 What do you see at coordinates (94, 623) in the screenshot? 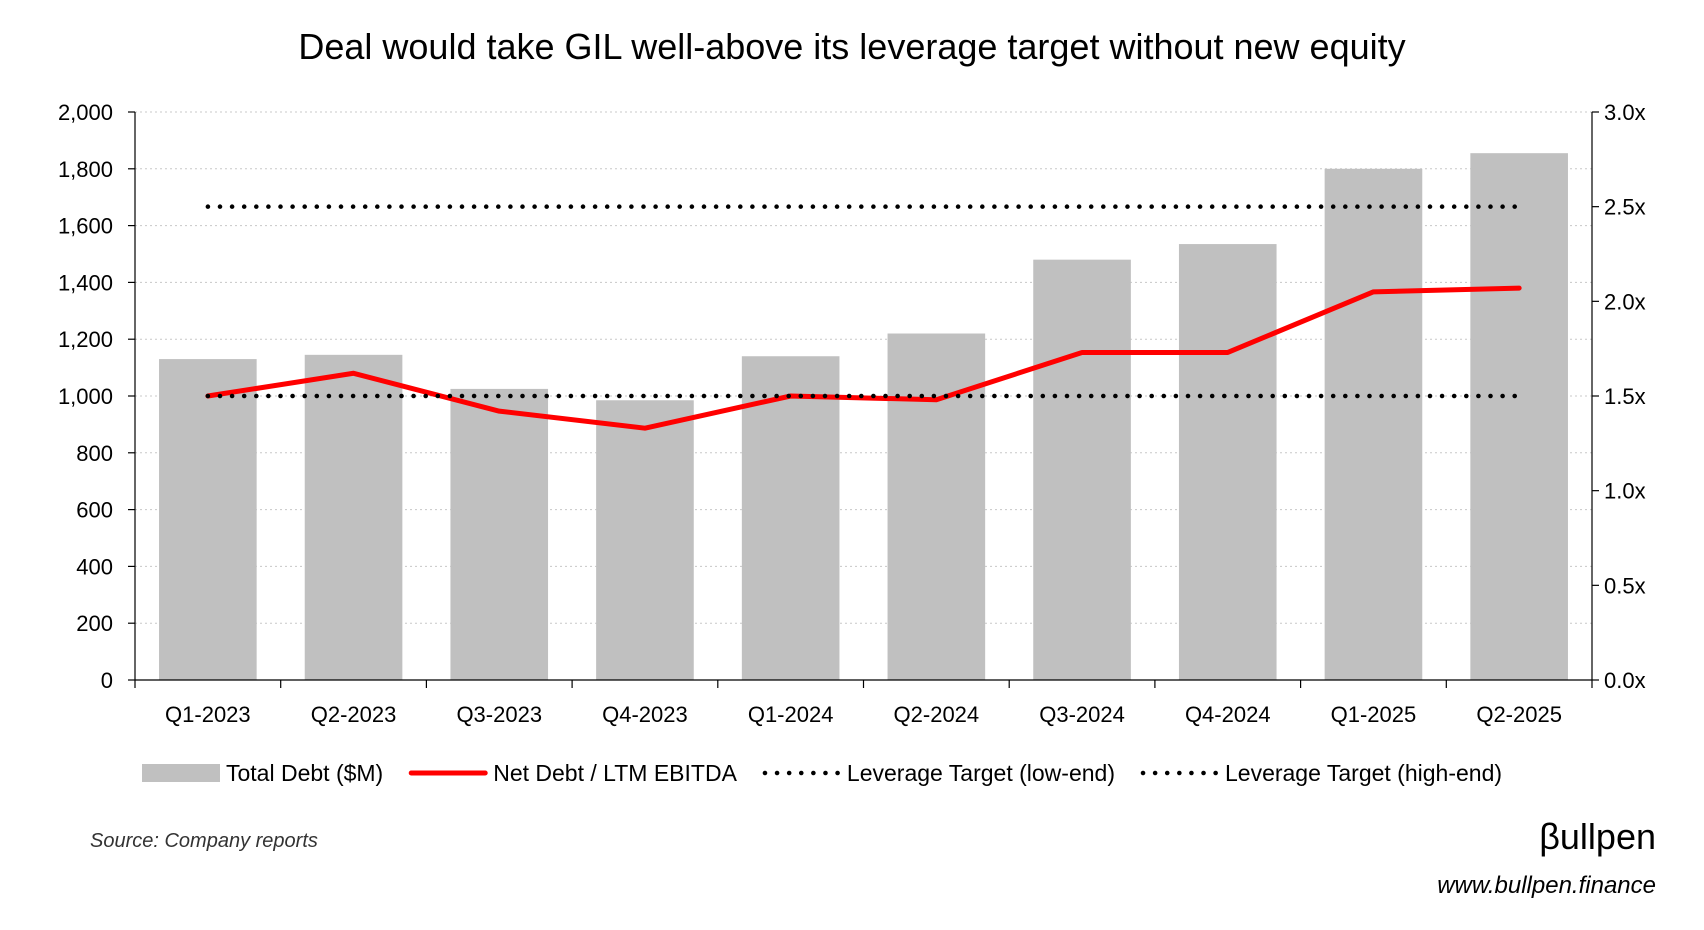
I see `y-left-tick-label: 200` at bounding box center [94, 623].